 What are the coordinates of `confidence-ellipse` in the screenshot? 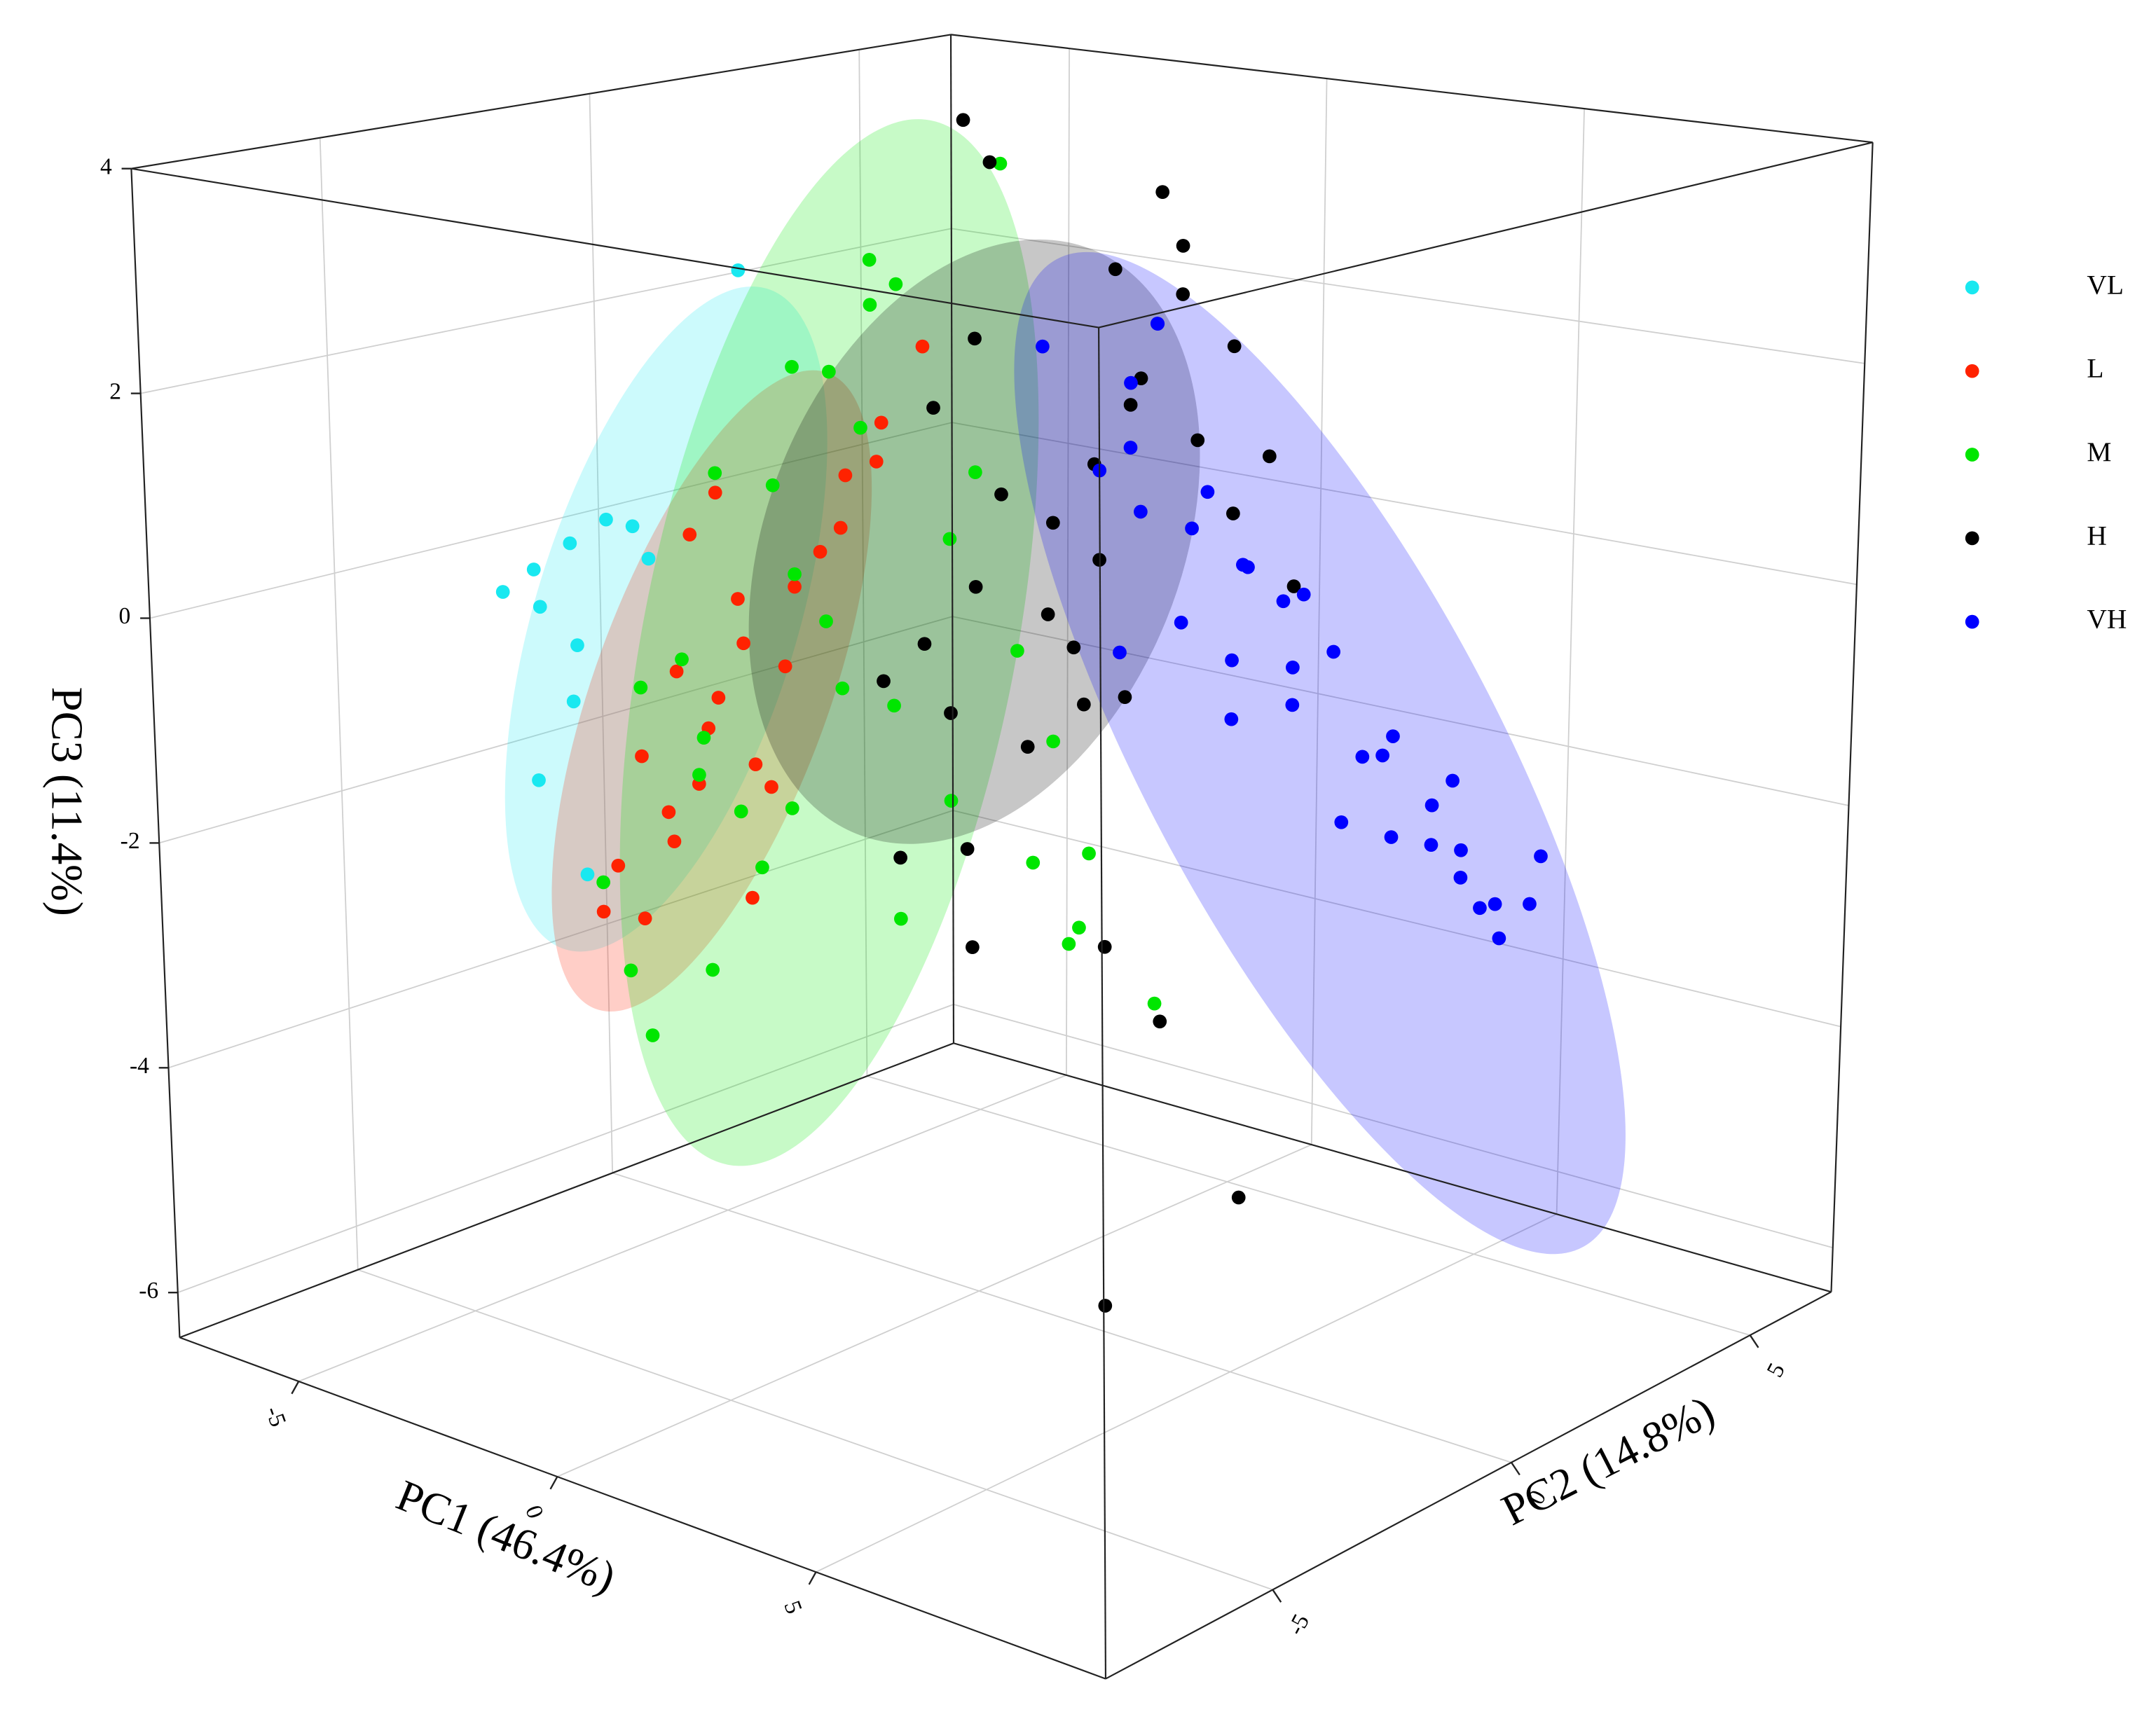 It's located at (711, 691).